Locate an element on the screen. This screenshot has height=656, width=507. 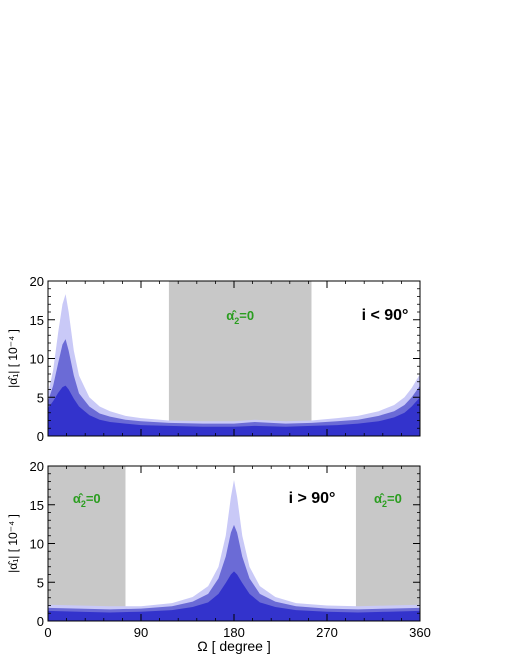
panel-annotation: i < 90° is located at coordinates (385, 315).